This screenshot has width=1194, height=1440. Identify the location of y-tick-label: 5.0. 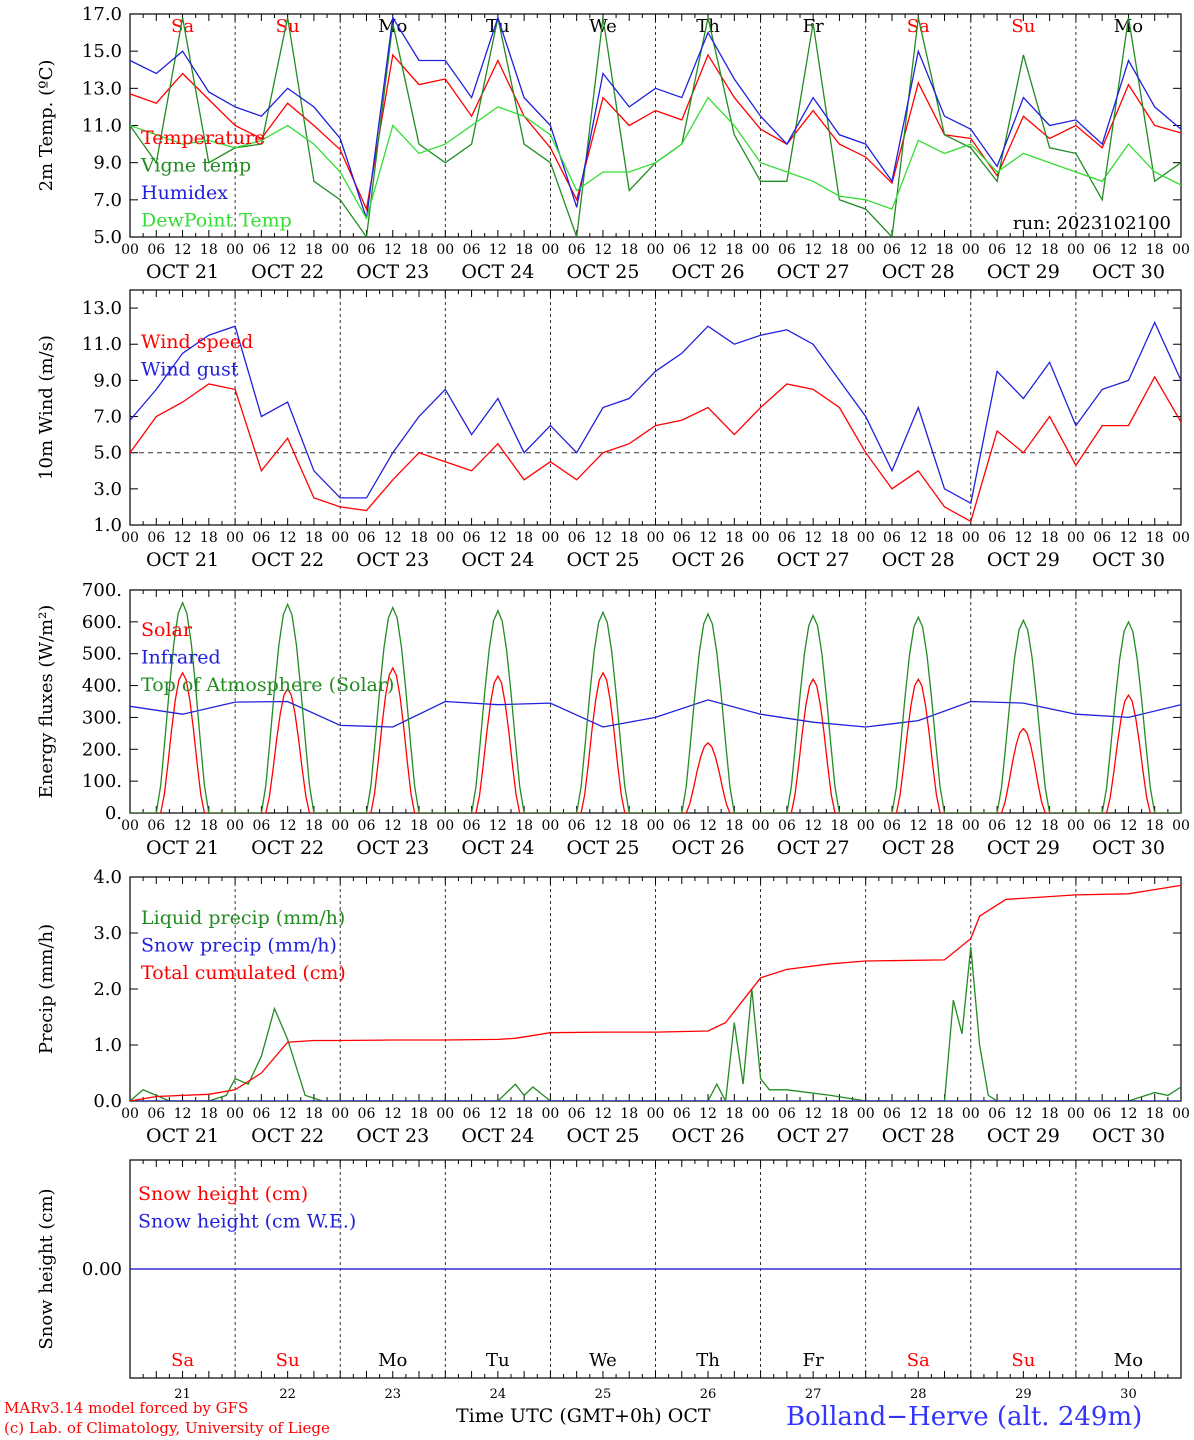
(107, 453).